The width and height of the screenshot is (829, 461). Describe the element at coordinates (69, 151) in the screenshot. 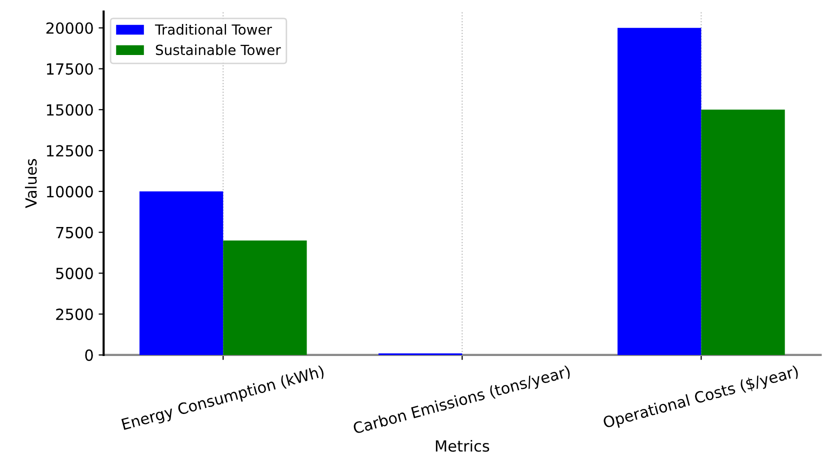

I see `y-tick-label: 12500` at that location.